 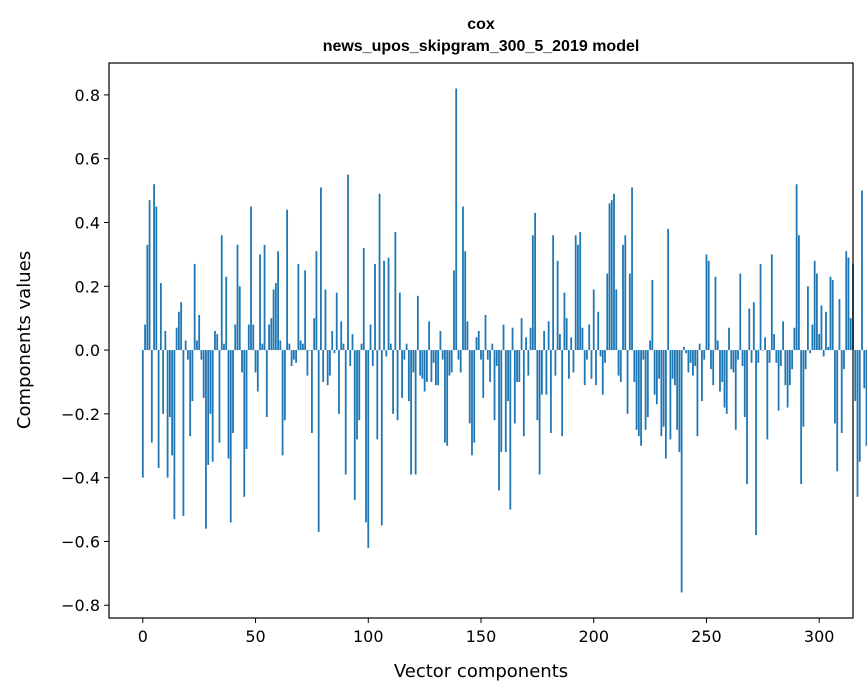 I want to click on x-tick-label: 300, so click(x=819, y=636).